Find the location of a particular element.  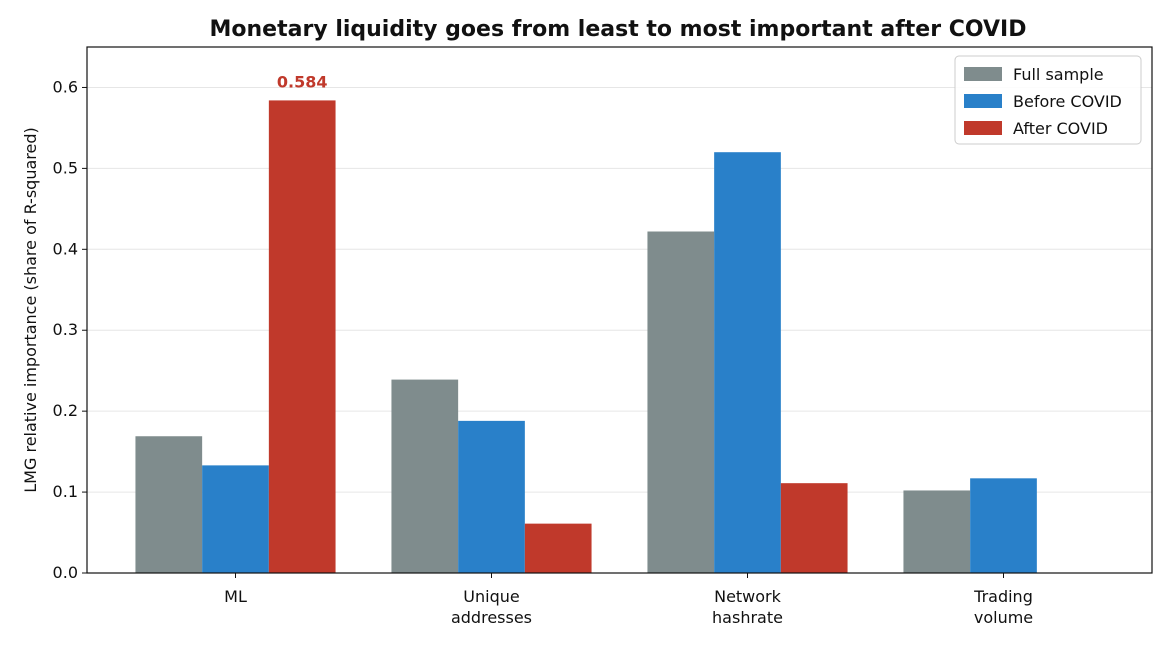

y-tick-label: 0.6 is located at coordinates (65, 86).